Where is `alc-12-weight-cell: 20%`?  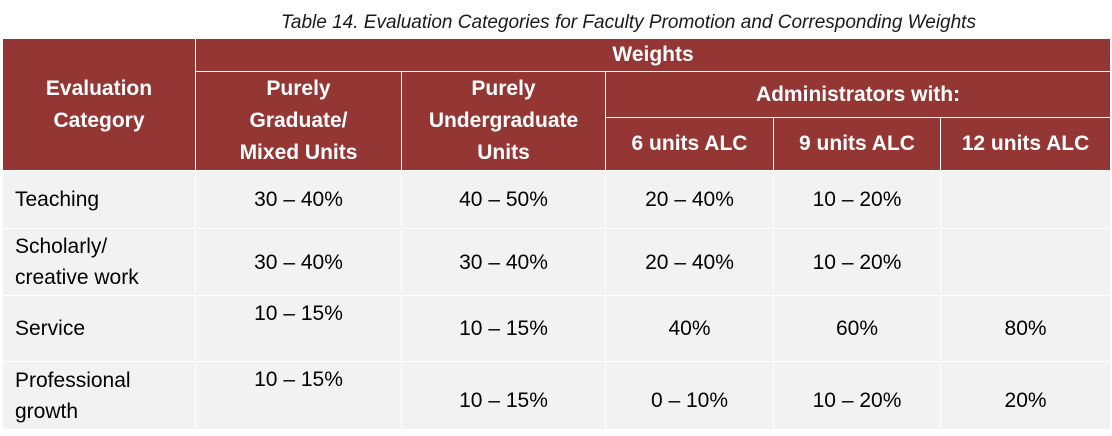 alc-12-weight-cell: 20% is located at coordinates (1025, 395).